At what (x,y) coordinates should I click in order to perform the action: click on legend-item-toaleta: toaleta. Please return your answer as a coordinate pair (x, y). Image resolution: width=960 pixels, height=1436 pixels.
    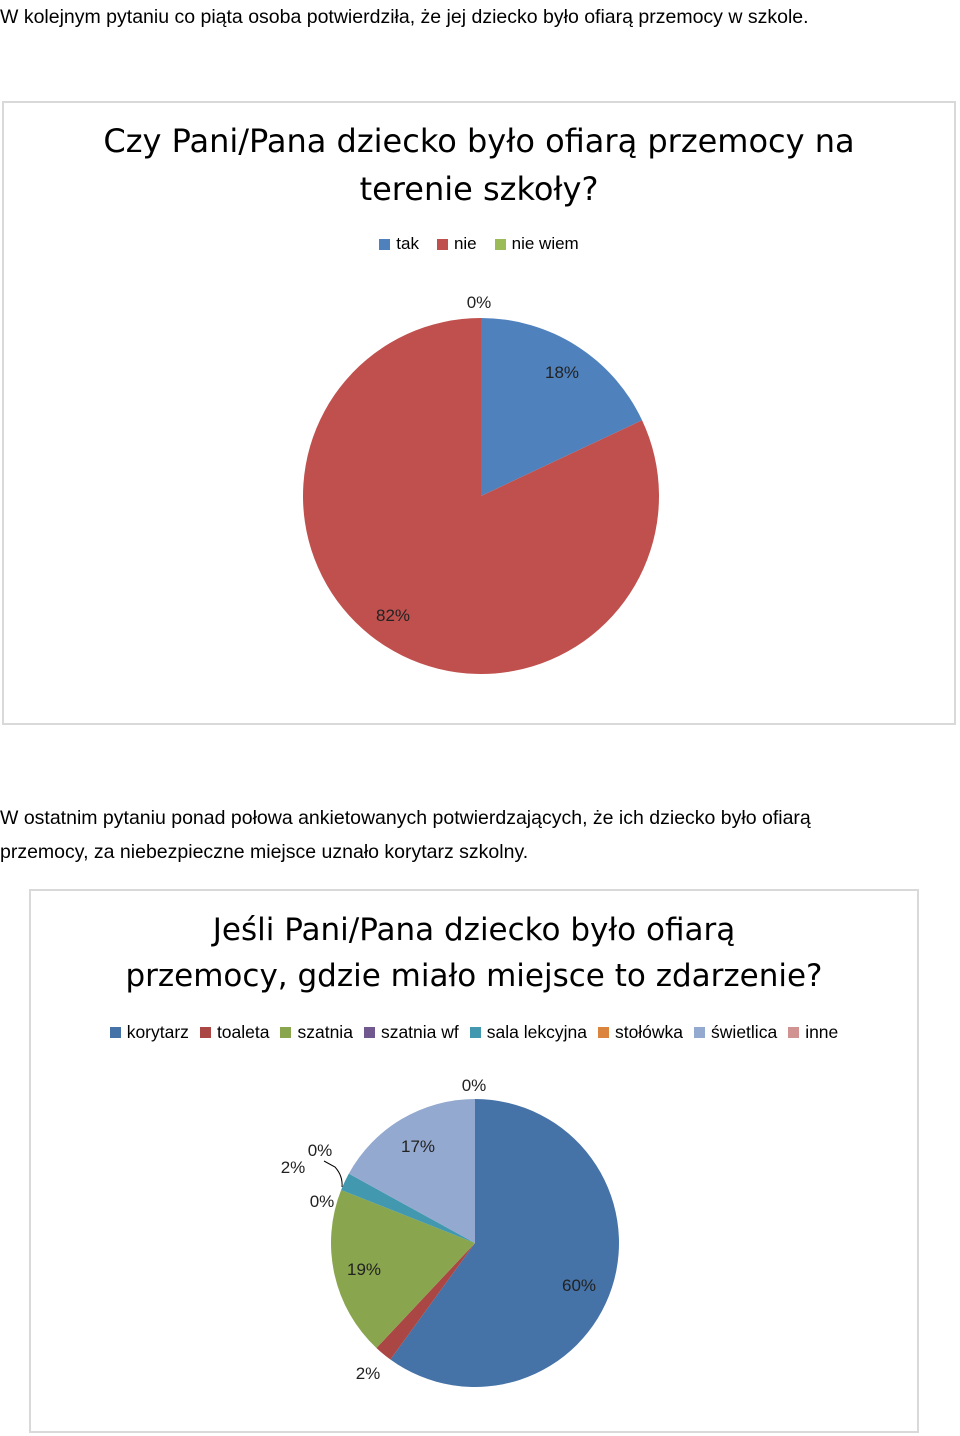
    Looking at the image, I should click on (234, 1032).